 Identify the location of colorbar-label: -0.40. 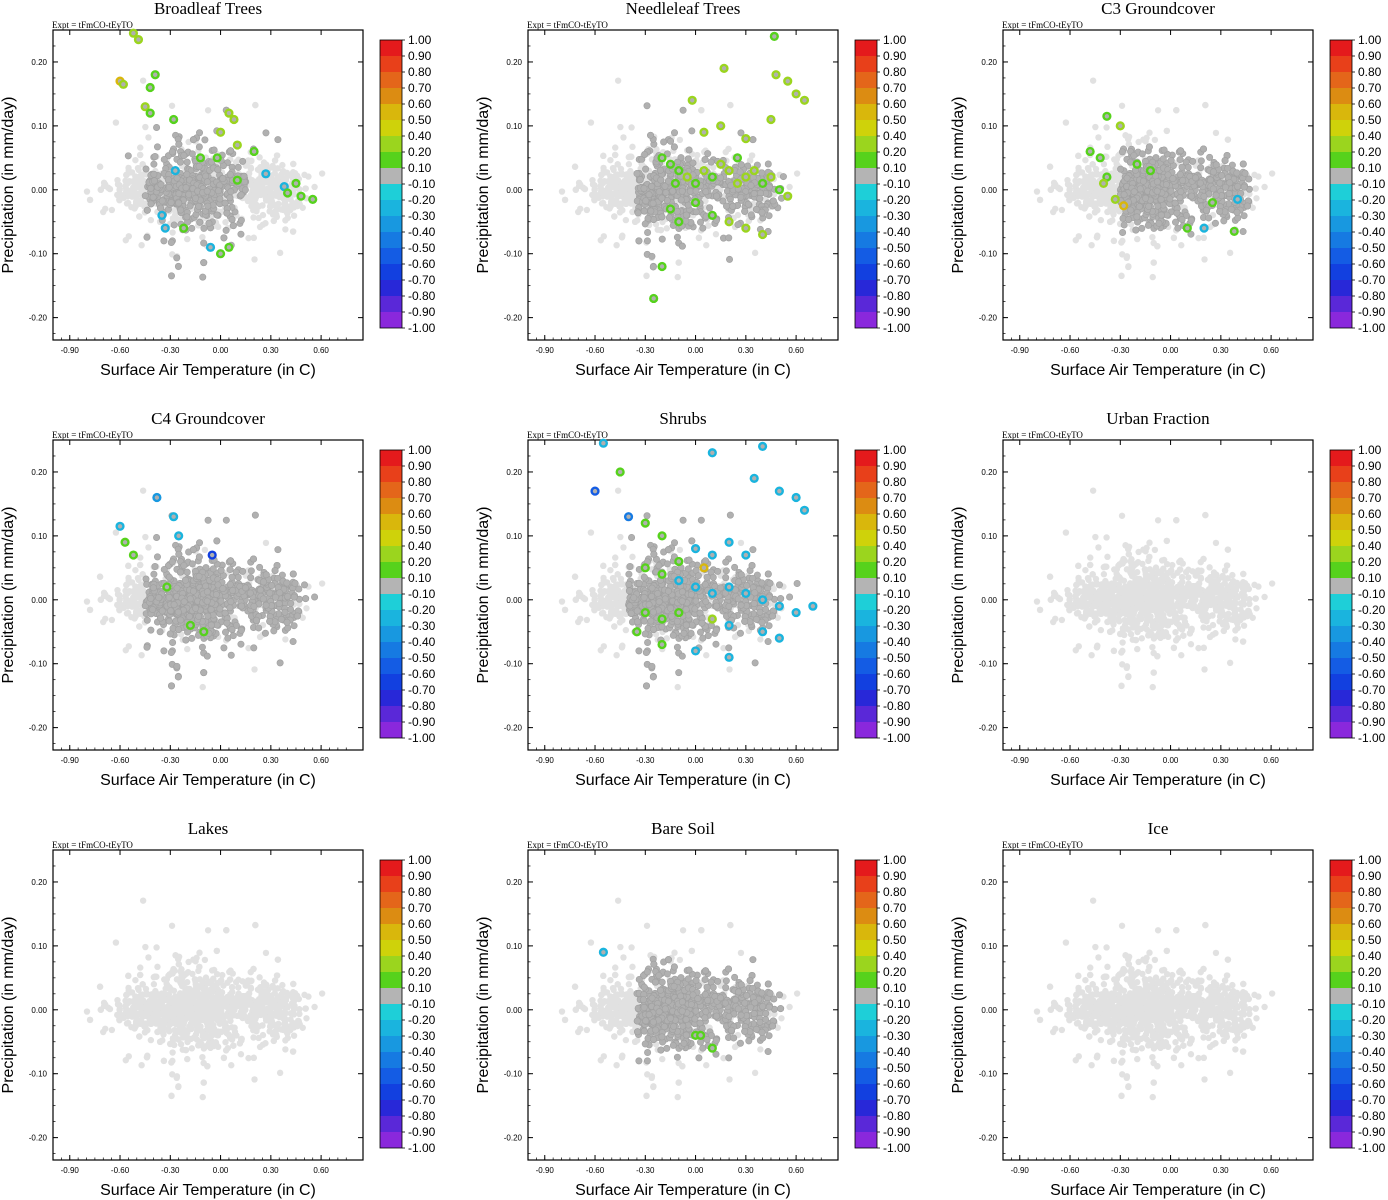
(422, 232).